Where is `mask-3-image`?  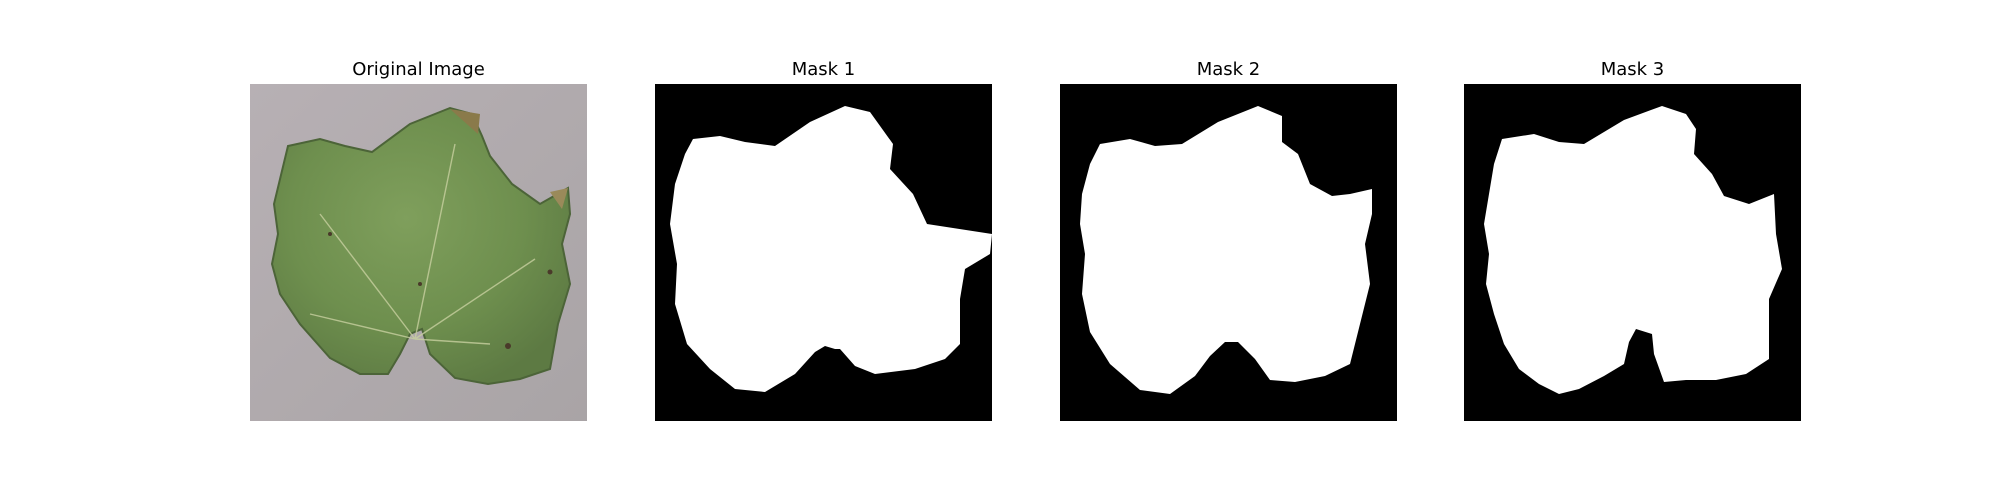
mask-3-image is located at coordinates (1632, 252).